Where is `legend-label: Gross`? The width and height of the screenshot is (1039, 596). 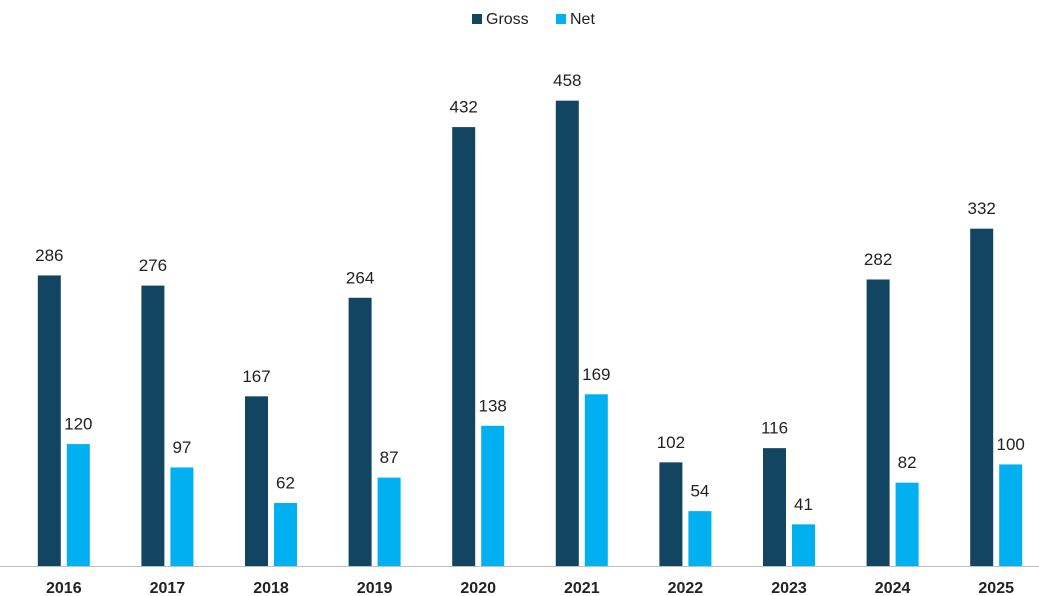 legend-label: Gross is located at coordinates (507, 19).